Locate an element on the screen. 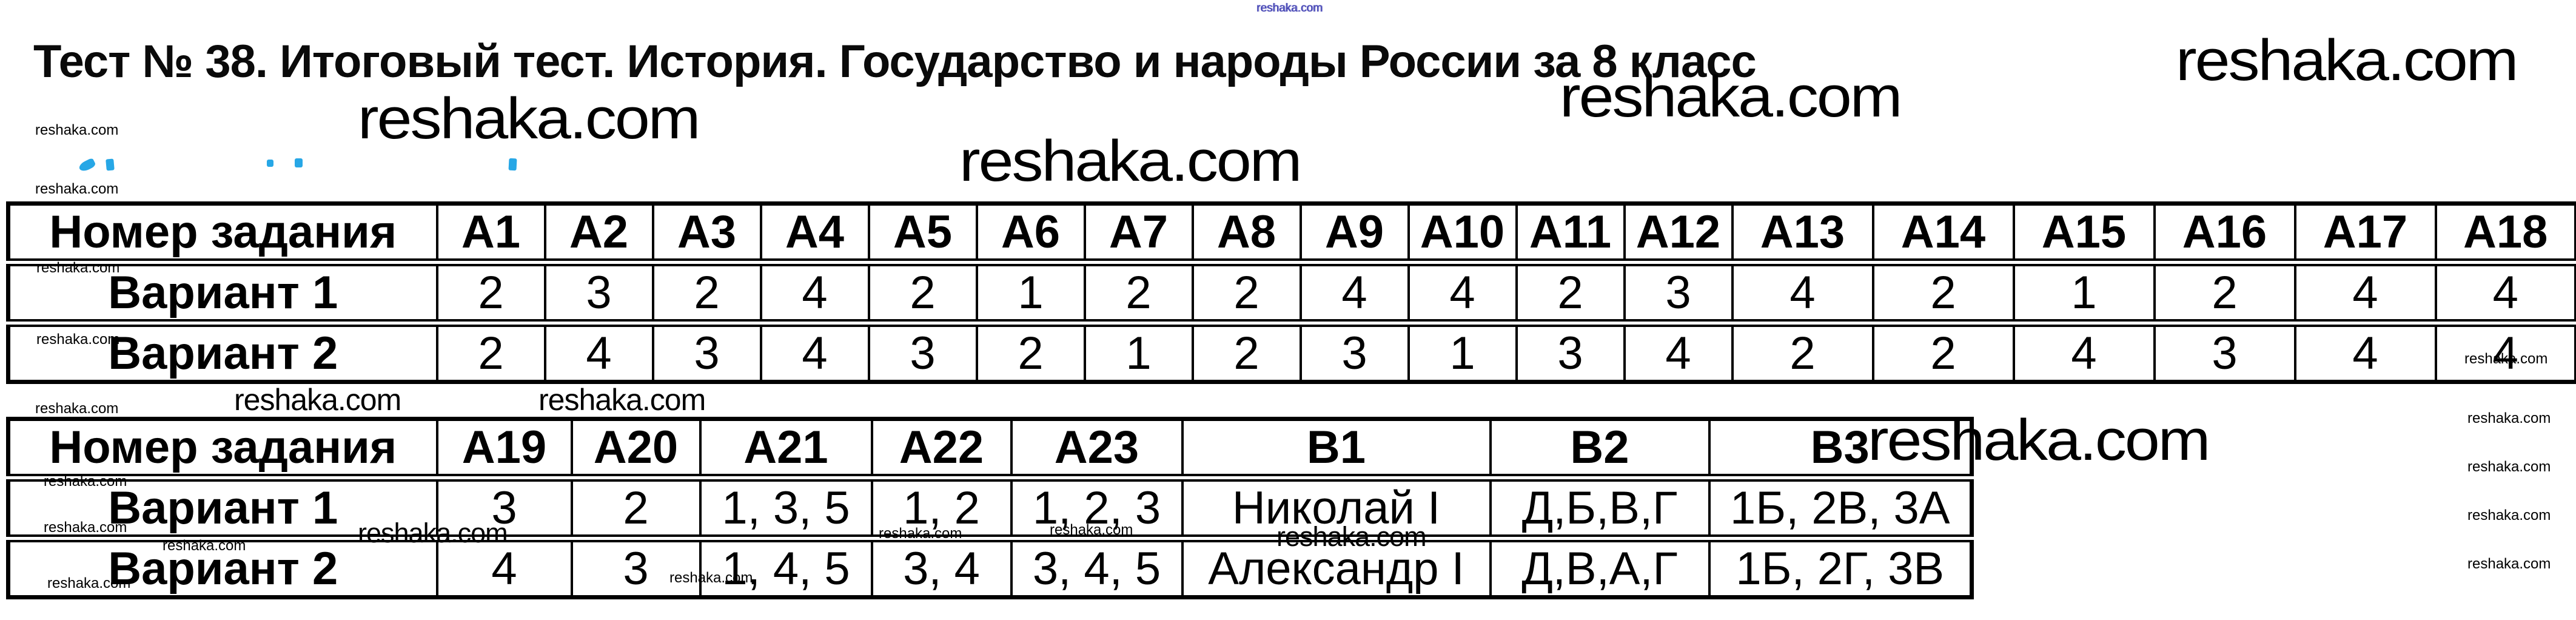  column-header: А1 is located at coordinates (490, 234).